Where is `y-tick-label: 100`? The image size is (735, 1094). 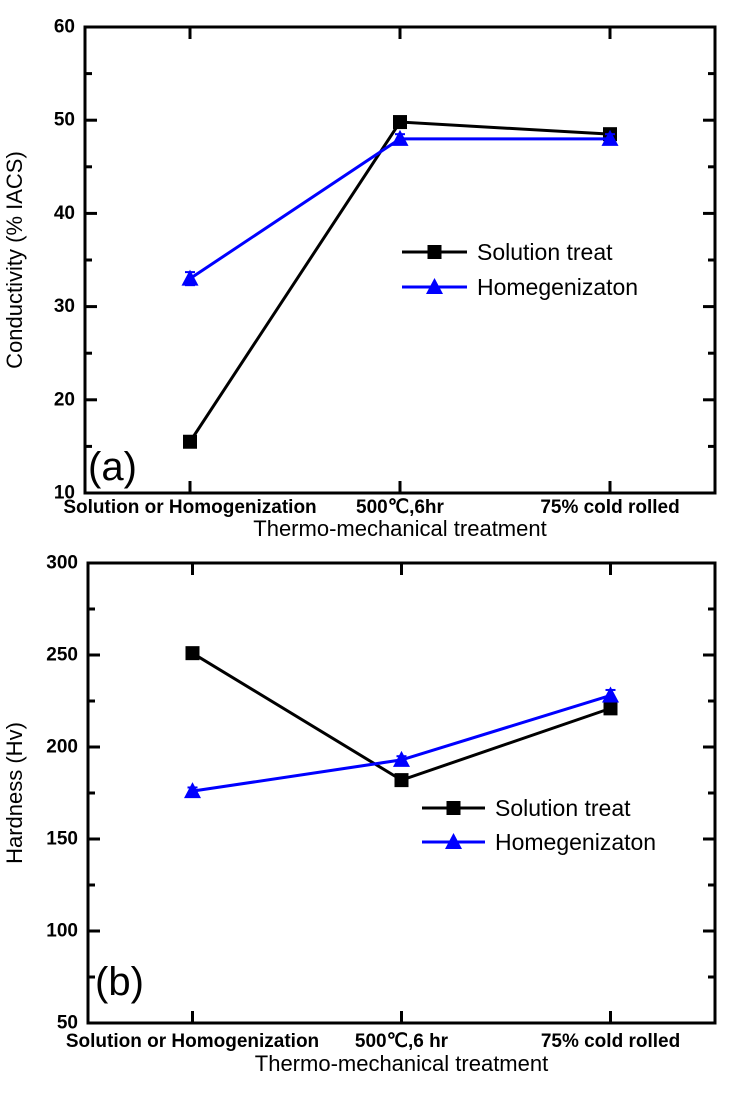
y-tick-label: 100 is located at coordinates (62, 931).